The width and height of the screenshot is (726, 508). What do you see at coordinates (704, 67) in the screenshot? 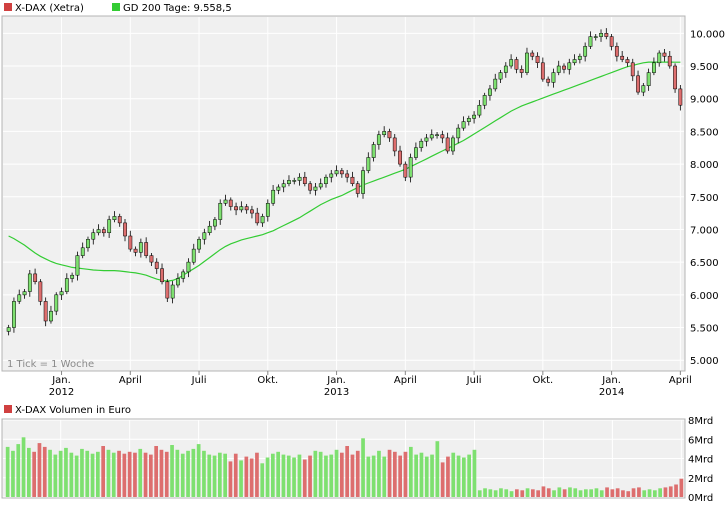
I see `price-y-tick-label: 9.500` at bounding box center [704, 67].